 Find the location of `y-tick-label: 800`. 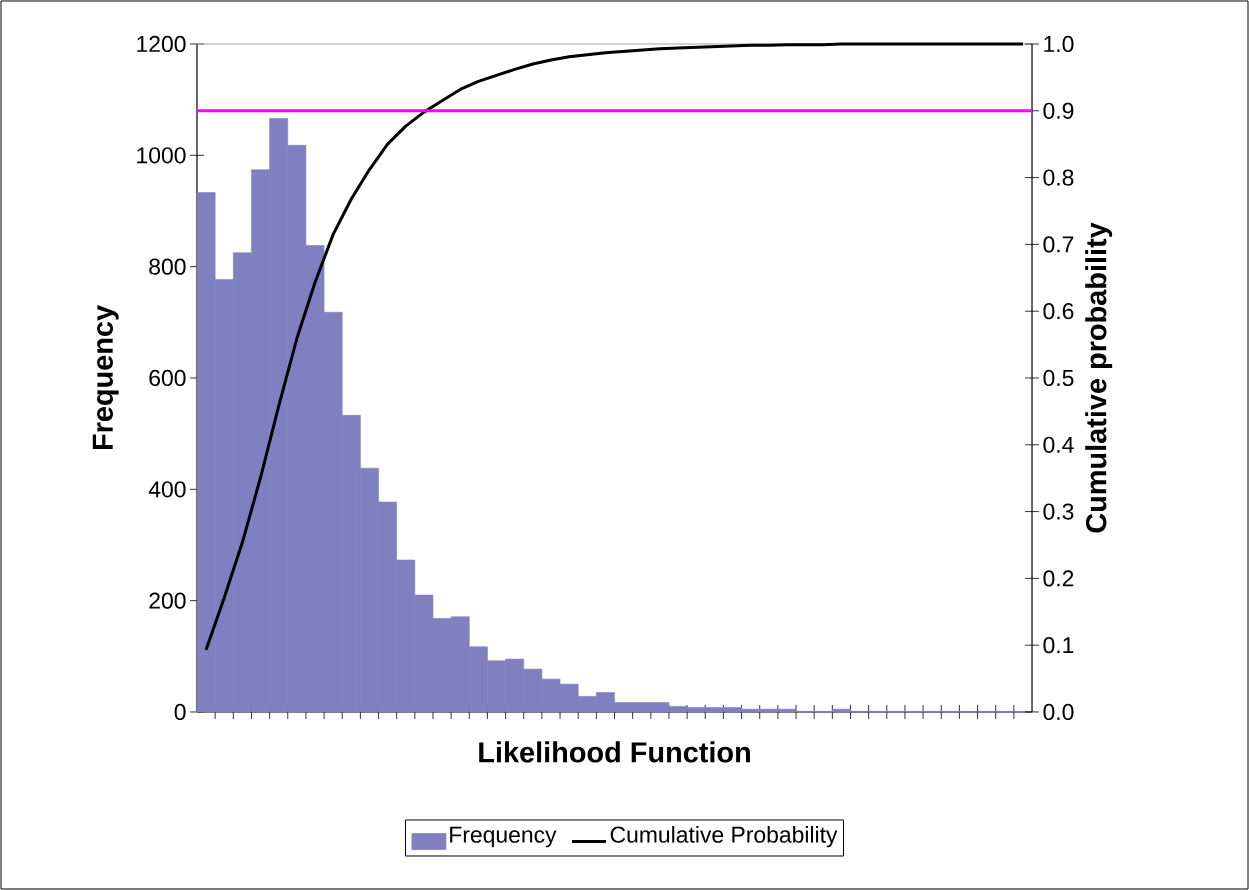

y-tick-label: 800 is located at coordinates (167, 266).